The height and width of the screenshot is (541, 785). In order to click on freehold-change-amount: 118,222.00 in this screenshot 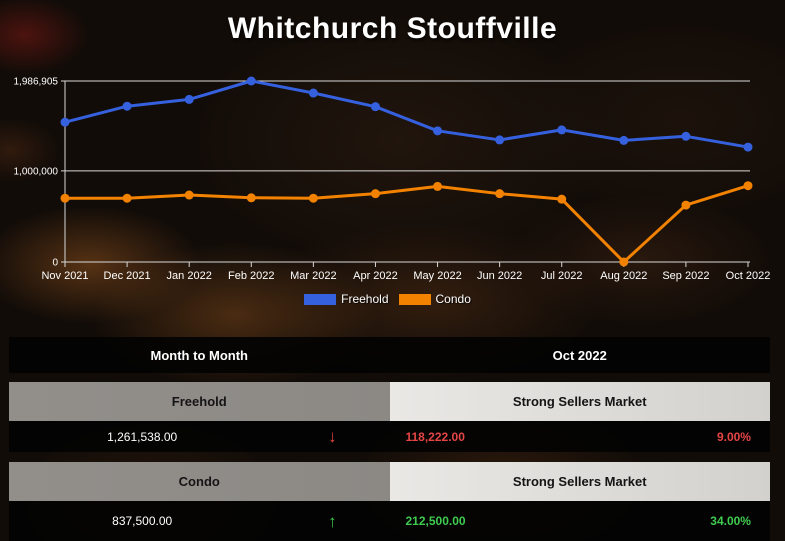, I will do `click(435, 436)`.